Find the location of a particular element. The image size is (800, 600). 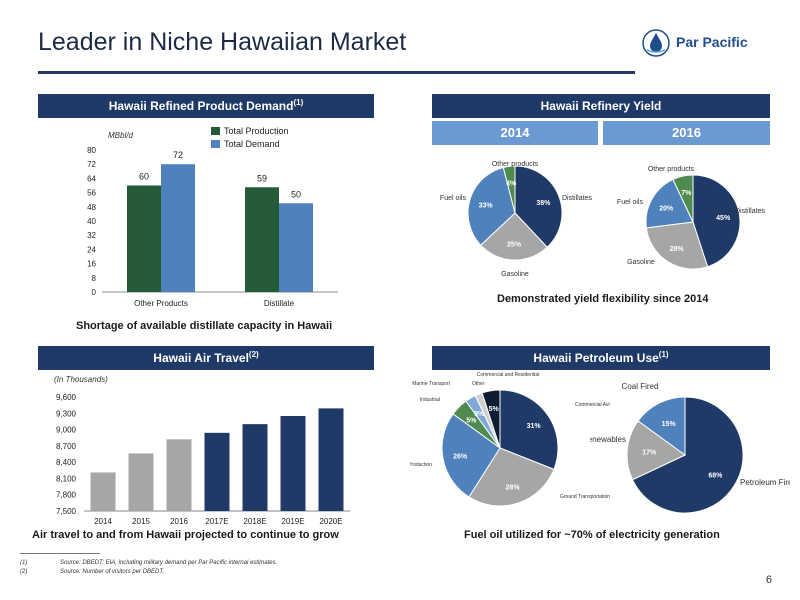

pie-category-label: Petroleum Fired is located at coordinates (765, 482).